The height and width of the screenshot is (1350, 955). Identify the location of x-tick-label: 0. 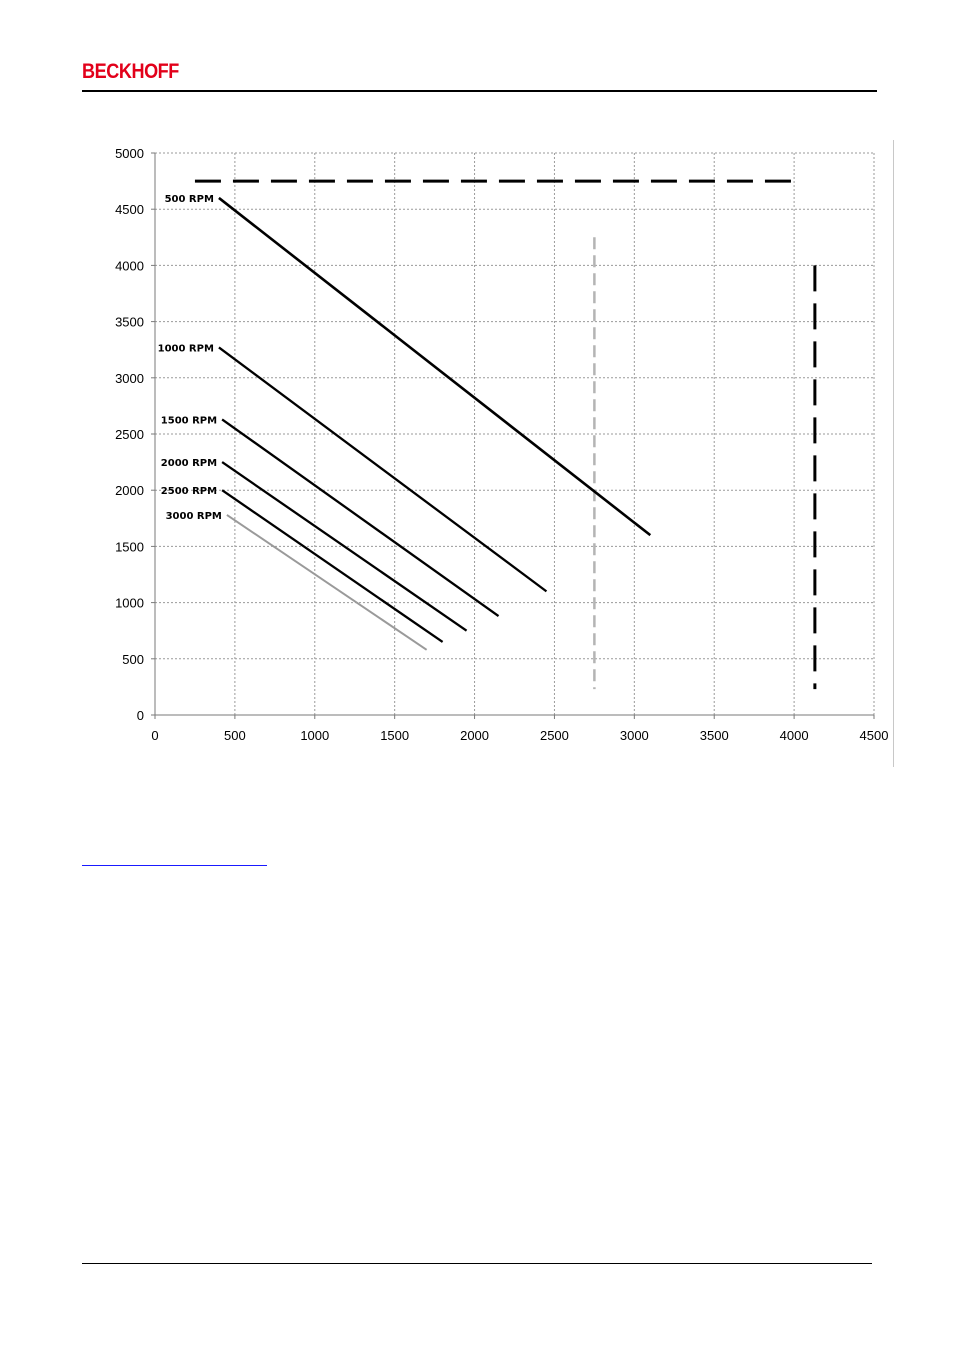
(154, 735).